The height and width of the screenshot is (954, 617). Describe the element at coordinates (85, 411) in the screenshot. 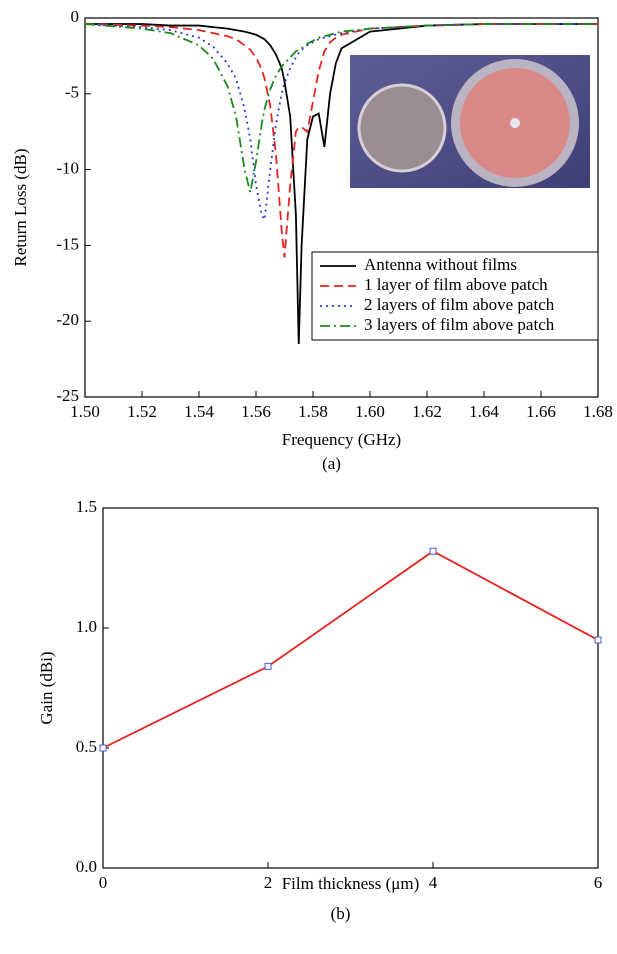

I see `x-tick-label: 1.50` at that location.